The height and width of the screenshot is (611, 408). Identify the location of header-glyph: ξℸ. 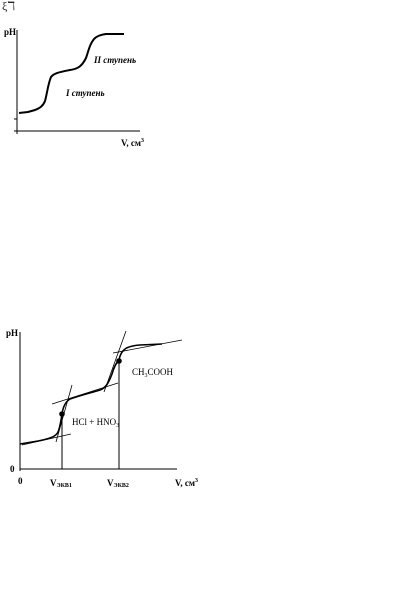
(9, 6).